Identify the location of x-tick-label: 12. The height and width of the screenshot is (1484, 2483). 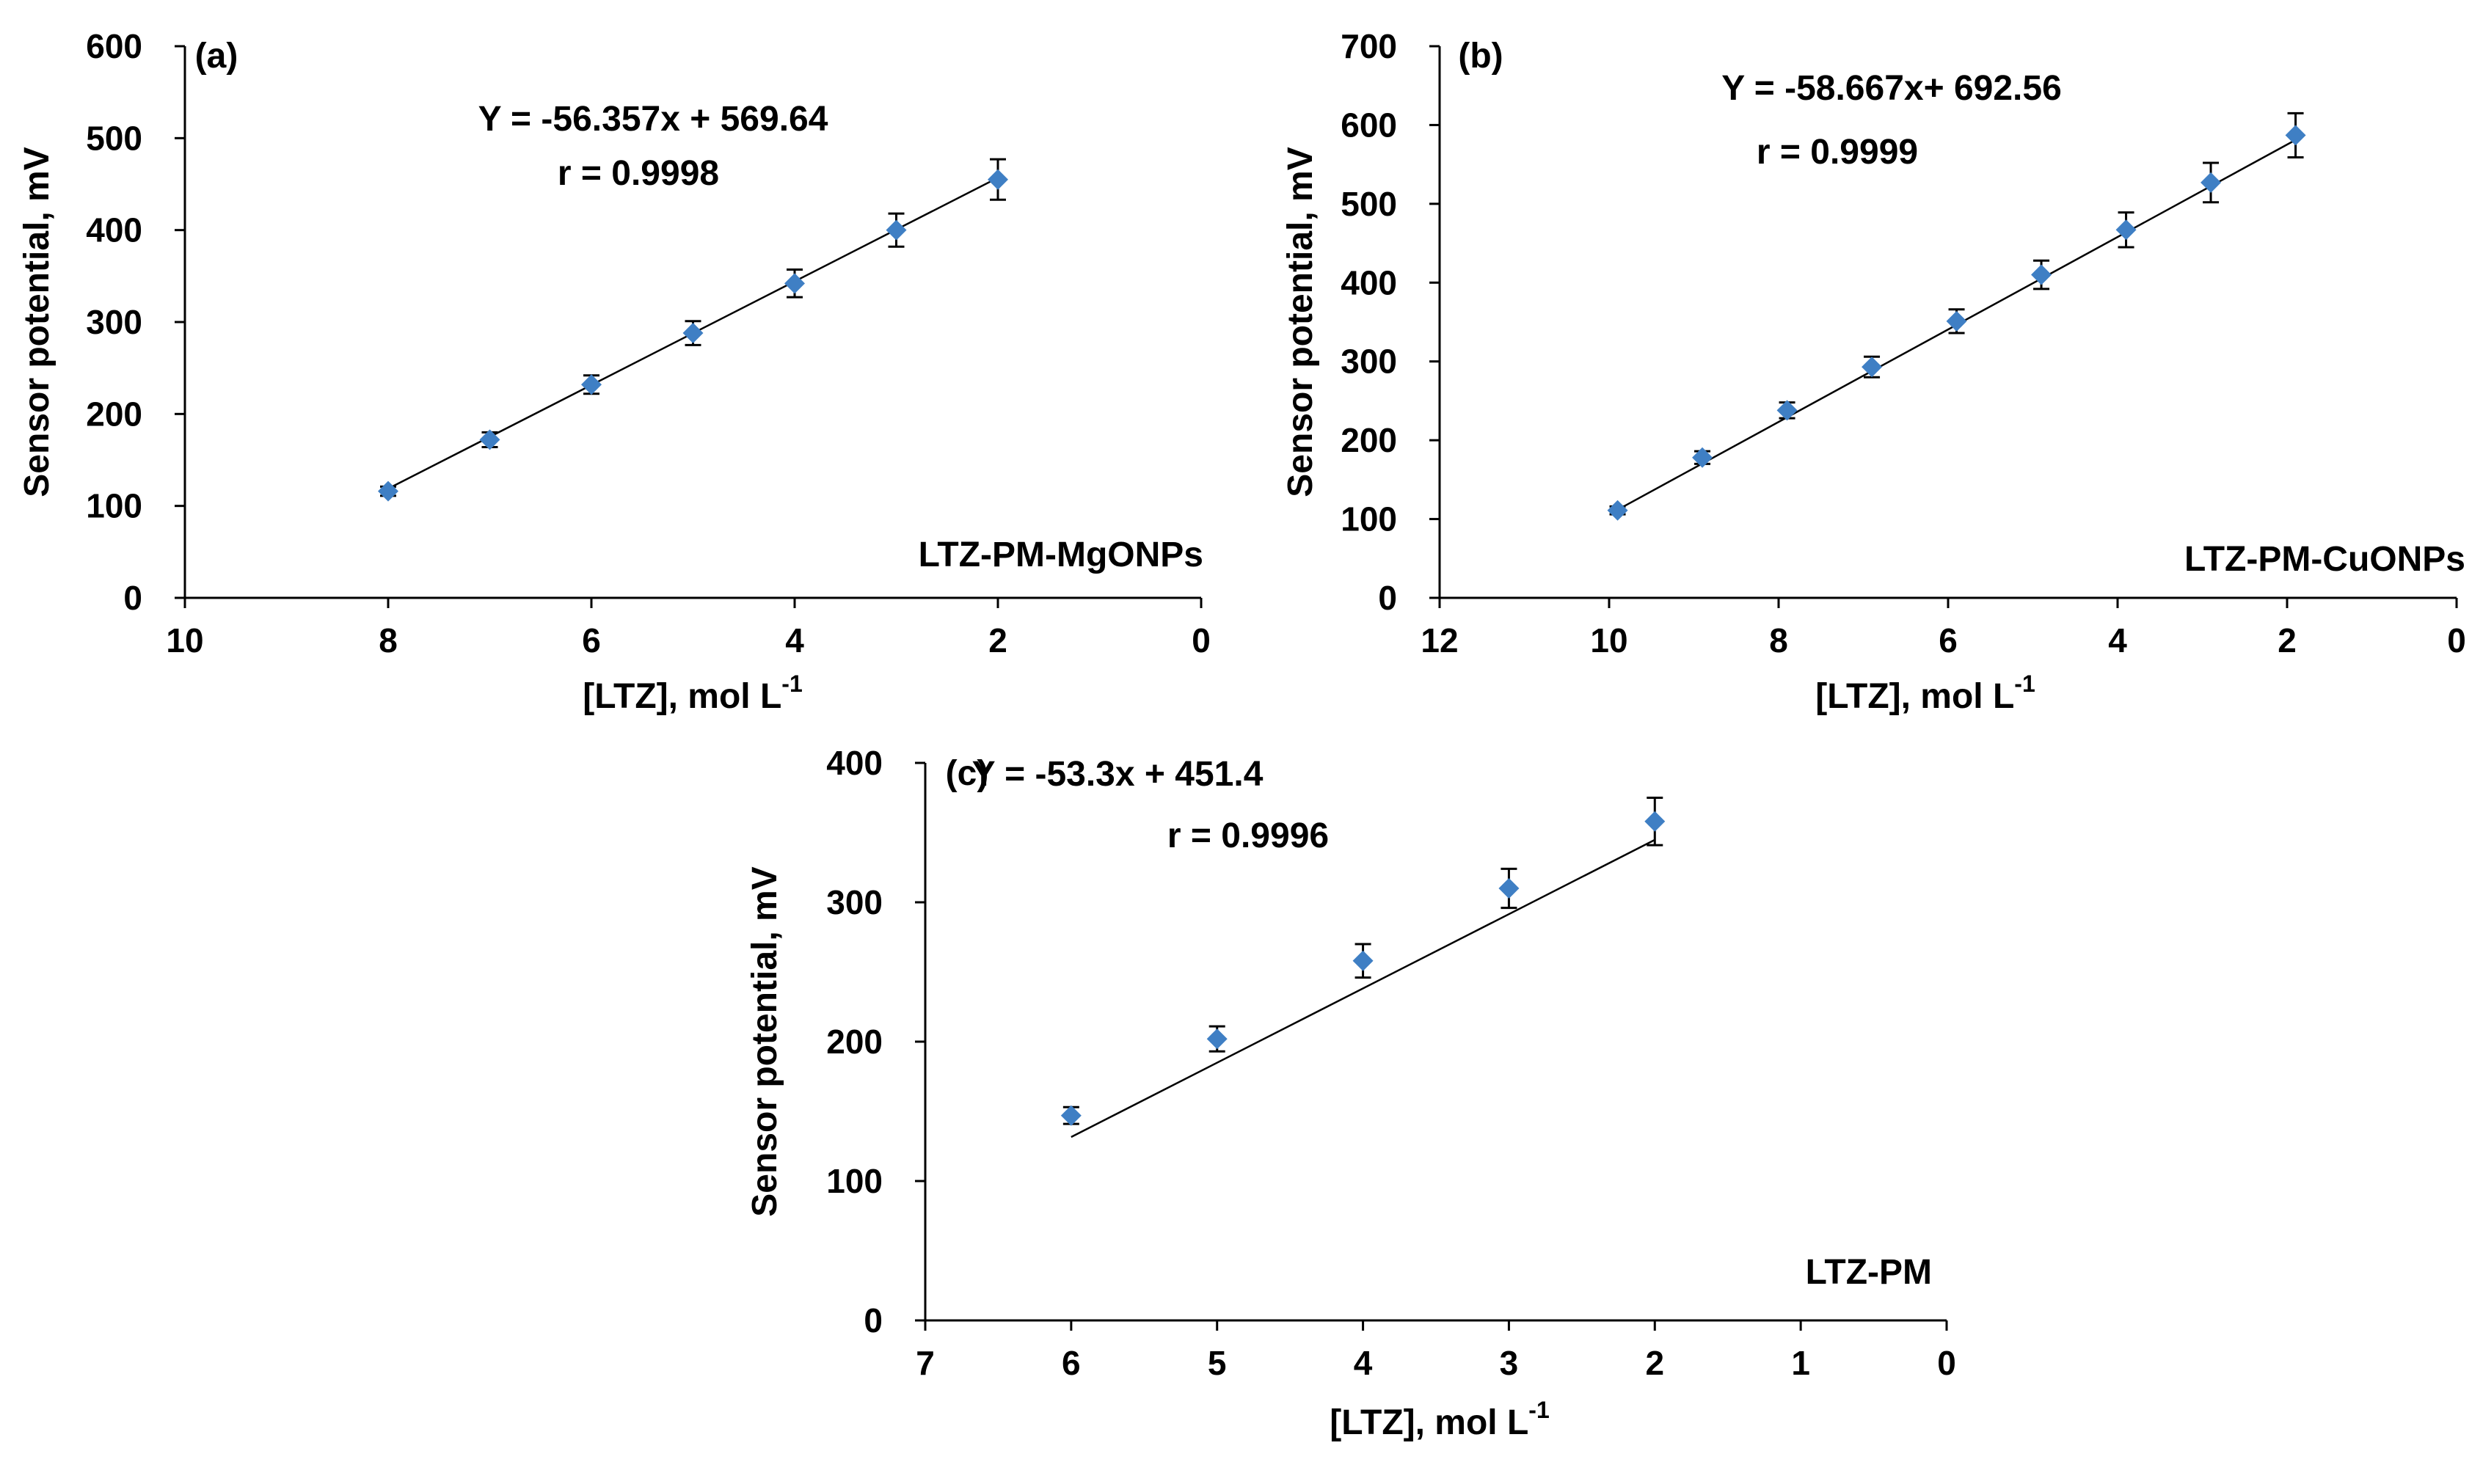
(1440, 640).